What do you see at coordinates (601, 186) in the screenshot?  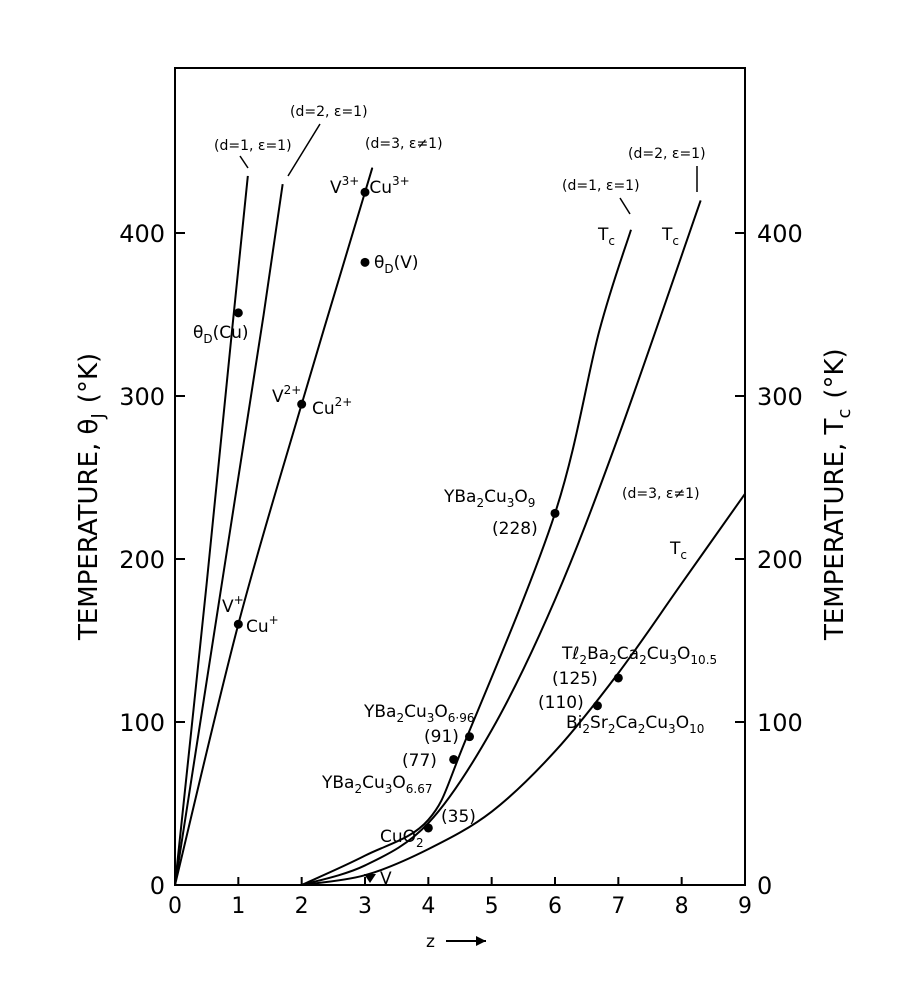 I see `annotation-d1-tc: (d=1, ε=1)` at bounding box center [601, 186].